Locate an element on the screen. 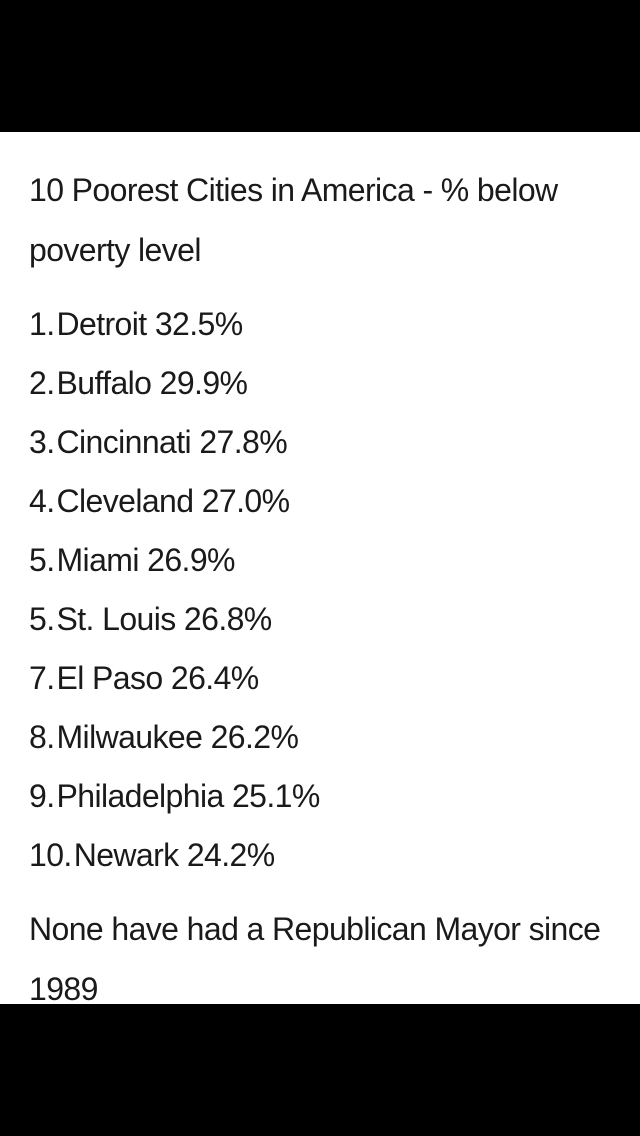 The image size is (640, 1136). poverty-percent: 26.8% is located at coordinates (227, 619).